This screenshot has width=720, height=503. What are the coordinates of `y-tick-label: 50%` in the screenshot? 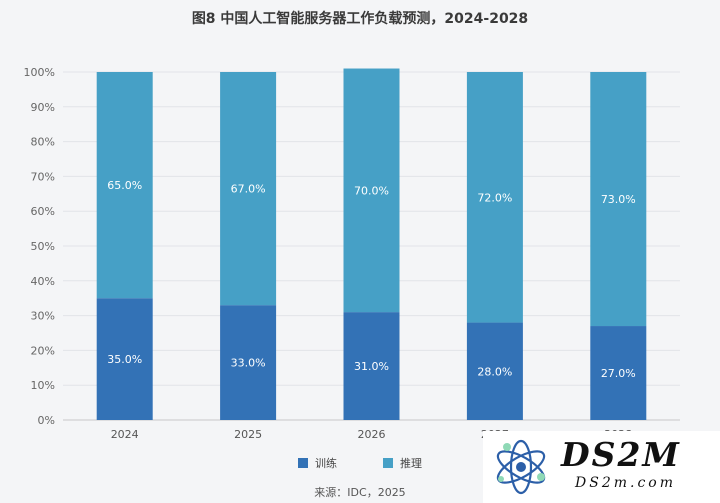 It's located at (43, 246).